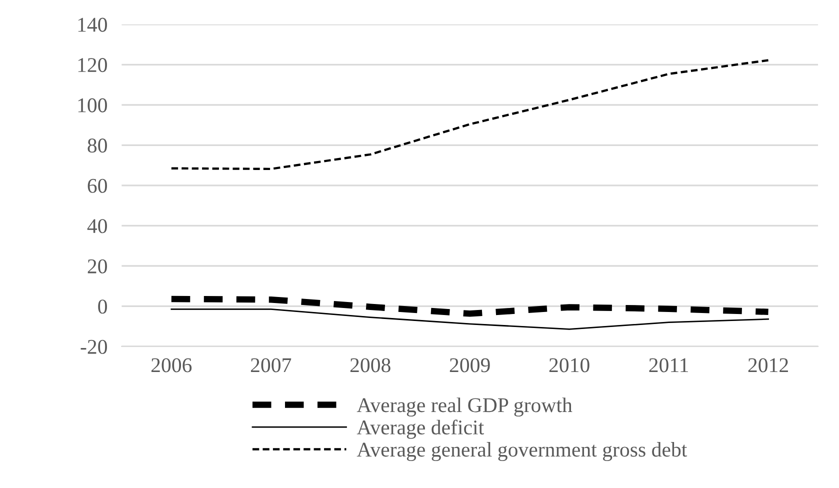 This screenshot has height=488, width=839. I want to click on x-tick-label: 2010, so click(569, 365).